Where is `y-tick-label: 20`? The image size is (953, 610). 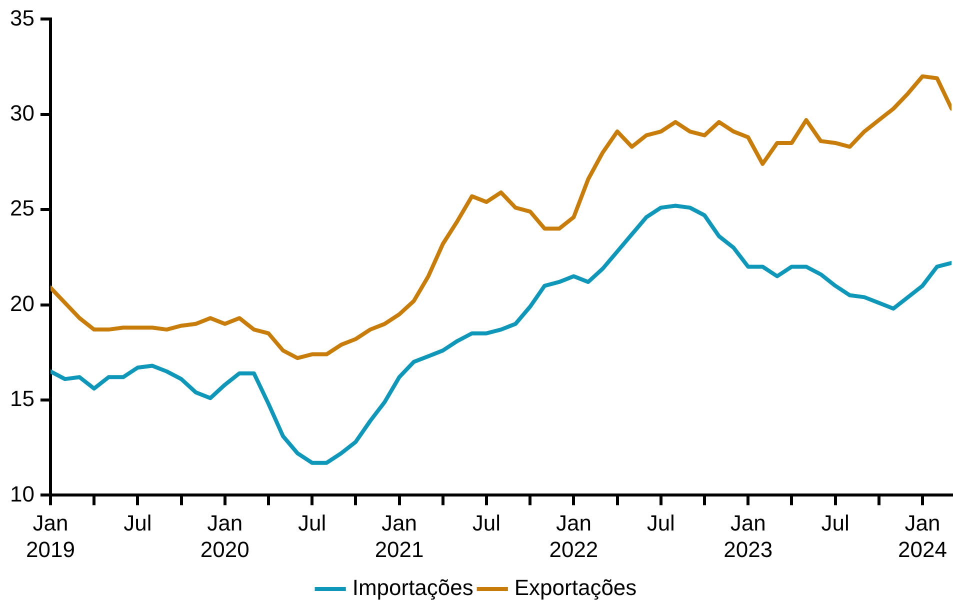
y-tick-label: 20 is located at coordinates (22, 303).